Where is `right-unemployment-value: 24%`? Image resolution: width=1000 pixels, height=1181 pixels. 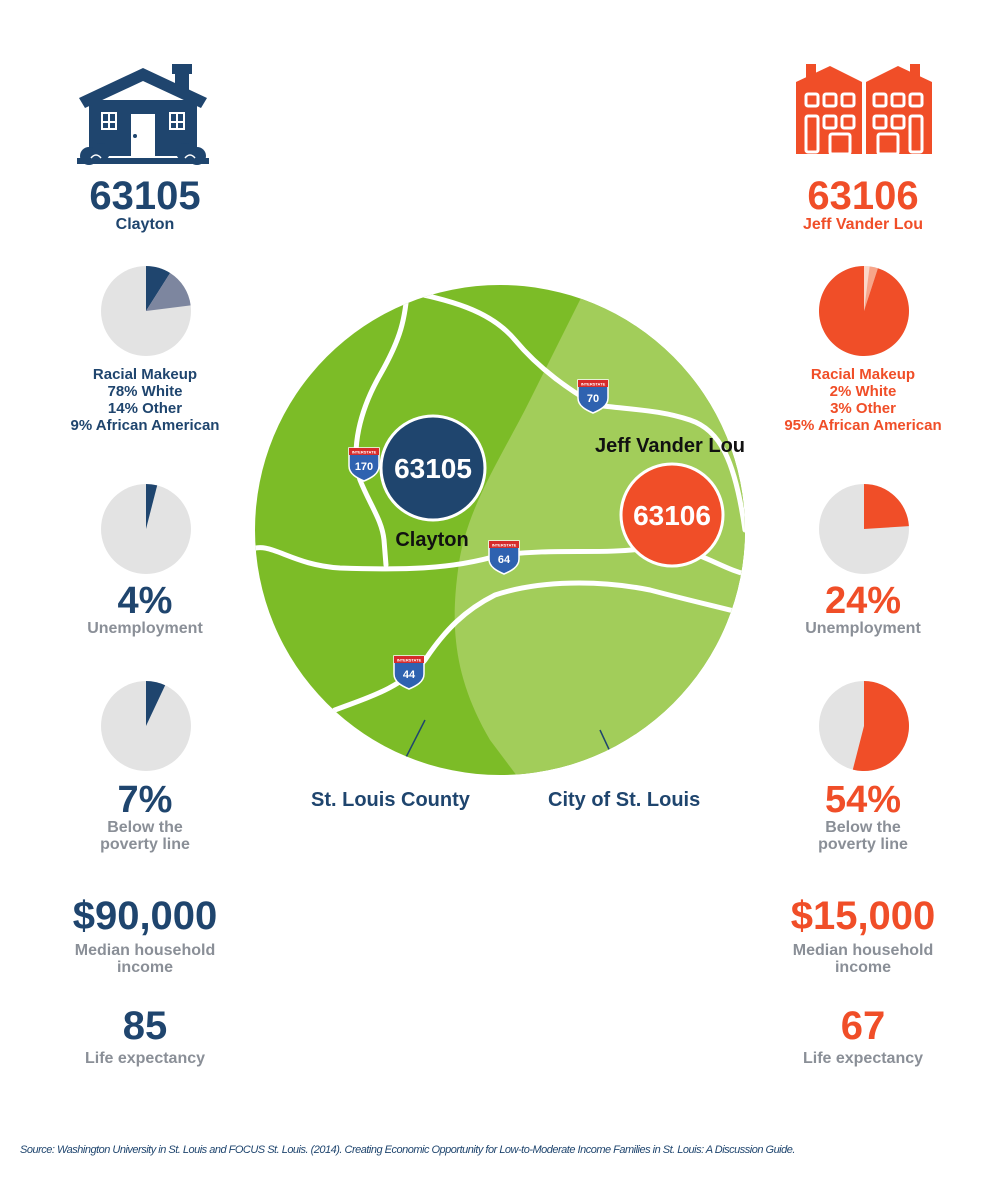
right-unemployment-value: 24% is located at coordinates (863, 601).